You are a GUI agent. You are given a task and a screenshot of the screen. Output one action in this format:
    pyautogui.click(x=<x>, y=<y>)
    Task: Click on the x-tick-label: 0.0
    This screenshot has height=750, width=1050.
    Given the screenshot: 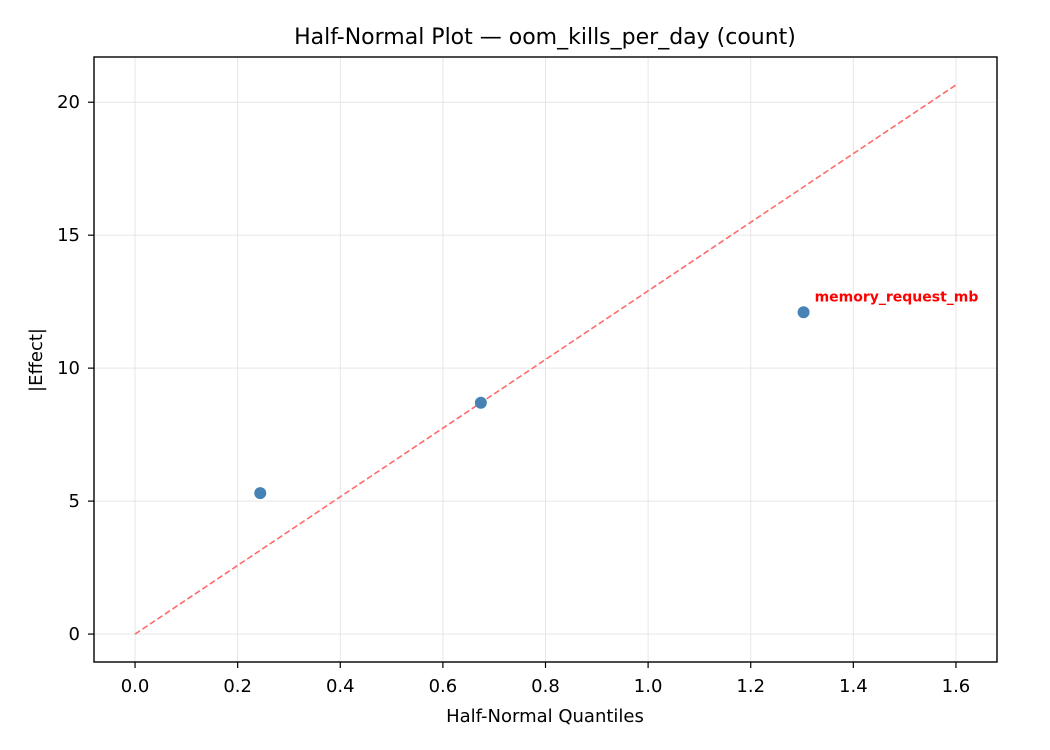 What is the action you would take?
    pyautogui.click(x=135, y=686)
    